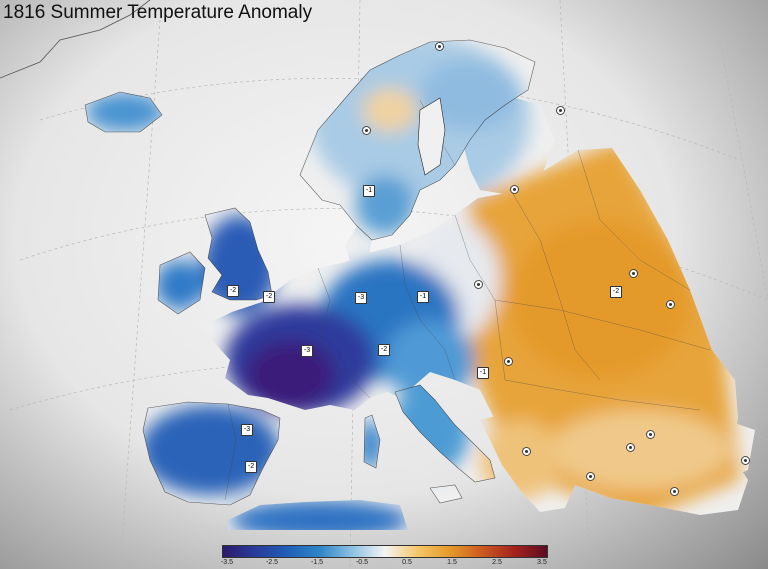 The width and height of the screenshot is (768, 569). Describe the element at coordinates (497, 562) in the screenshot. I see `colorbar-tick-label: 2.5` at that location.